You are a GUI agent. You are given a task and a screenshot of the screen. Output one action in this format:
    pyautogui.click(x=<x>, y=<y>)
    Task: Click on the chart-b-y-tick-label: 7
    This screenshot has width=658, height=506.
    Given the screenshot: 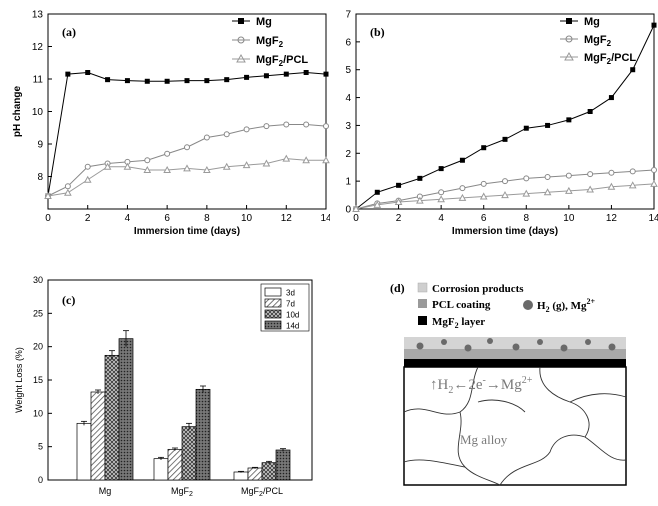 What is the action you would take?
    pyautogui.click(x=348, y=15)
    